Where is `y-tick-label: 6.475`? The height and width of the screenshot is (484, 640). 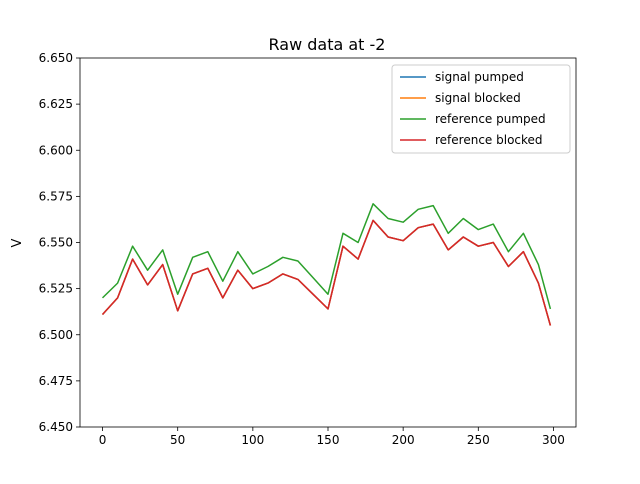 y-tick-label: 6.475 is located at coordinates (56, 381).